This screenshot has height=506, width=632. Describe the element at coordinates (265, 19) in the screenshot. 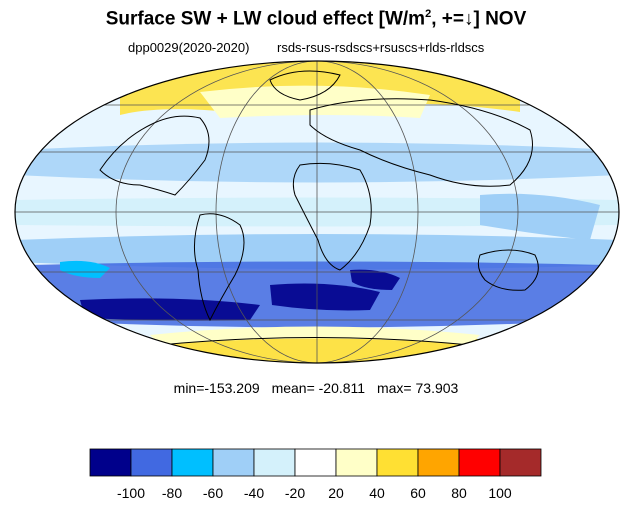

I see `title-text: Surface SW + LW cloud effect [W/m` at that location.